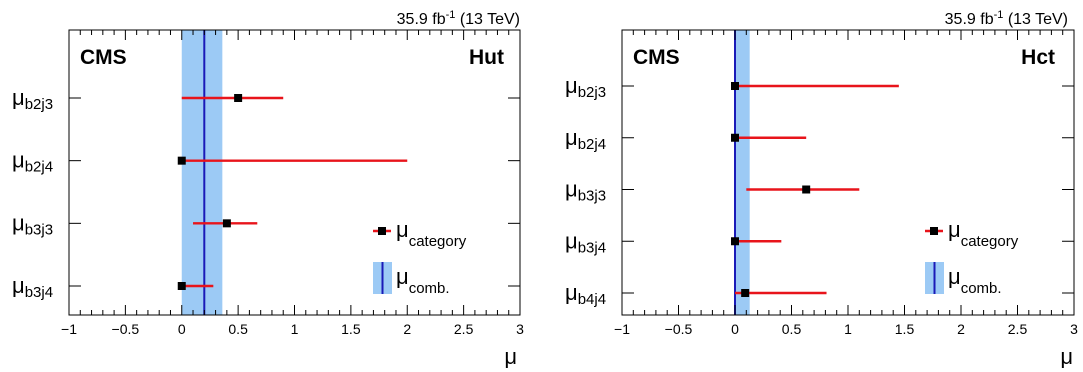 Image resolution: width=1083 pixels, height=372 pixels. Describe the element at coordinates (1038, 57) in the screenshot. I see `process-label: Hct` at that location.